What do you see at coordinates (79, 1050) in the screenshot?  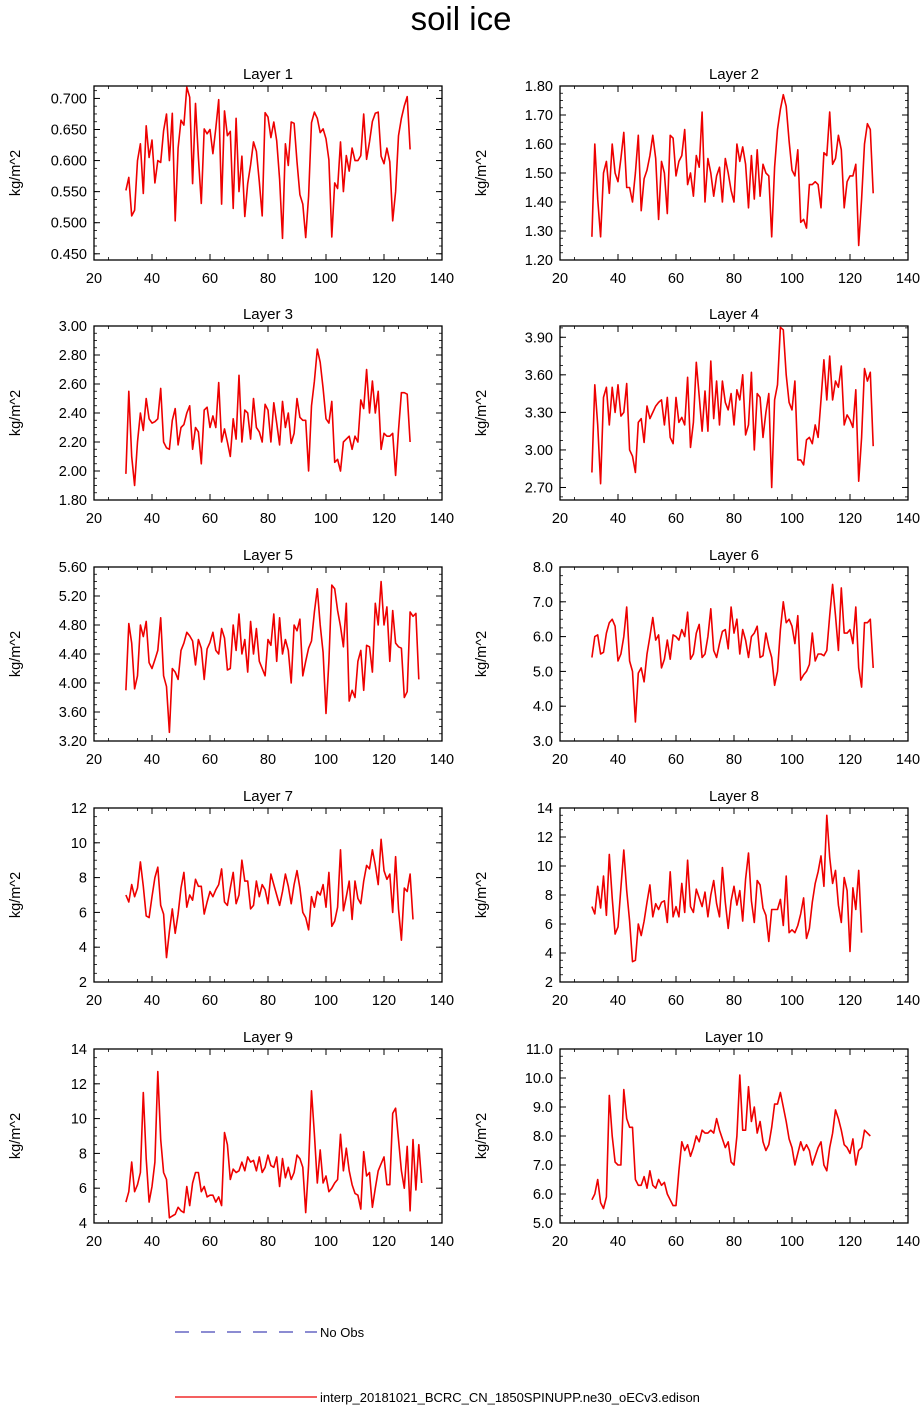 I see `y-tick-label: 14` at bounding box center [79, 1050].